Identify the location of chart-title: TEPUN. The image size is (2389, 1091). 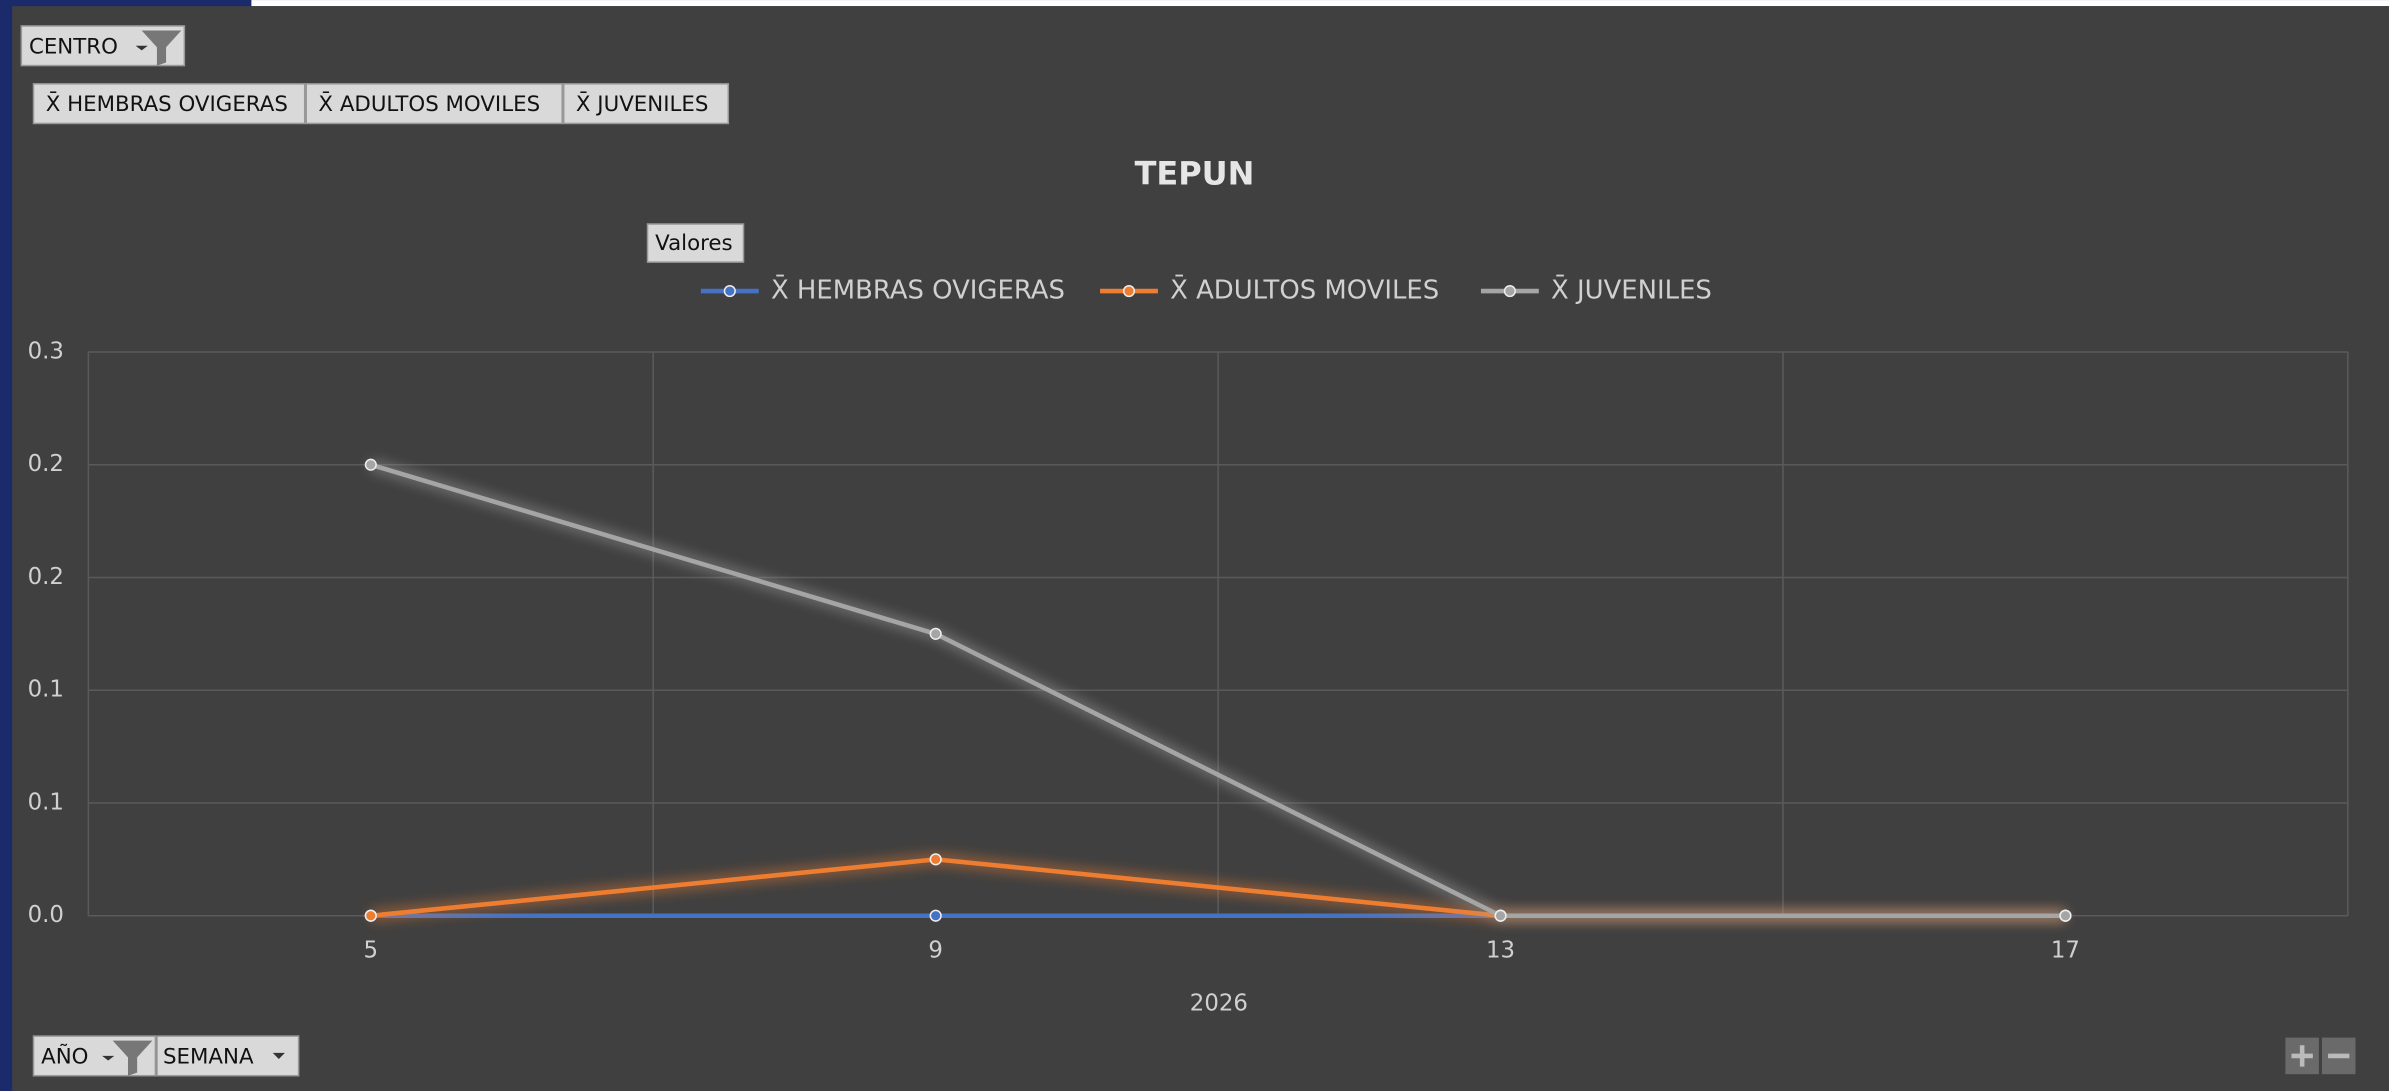
(1195, 173).